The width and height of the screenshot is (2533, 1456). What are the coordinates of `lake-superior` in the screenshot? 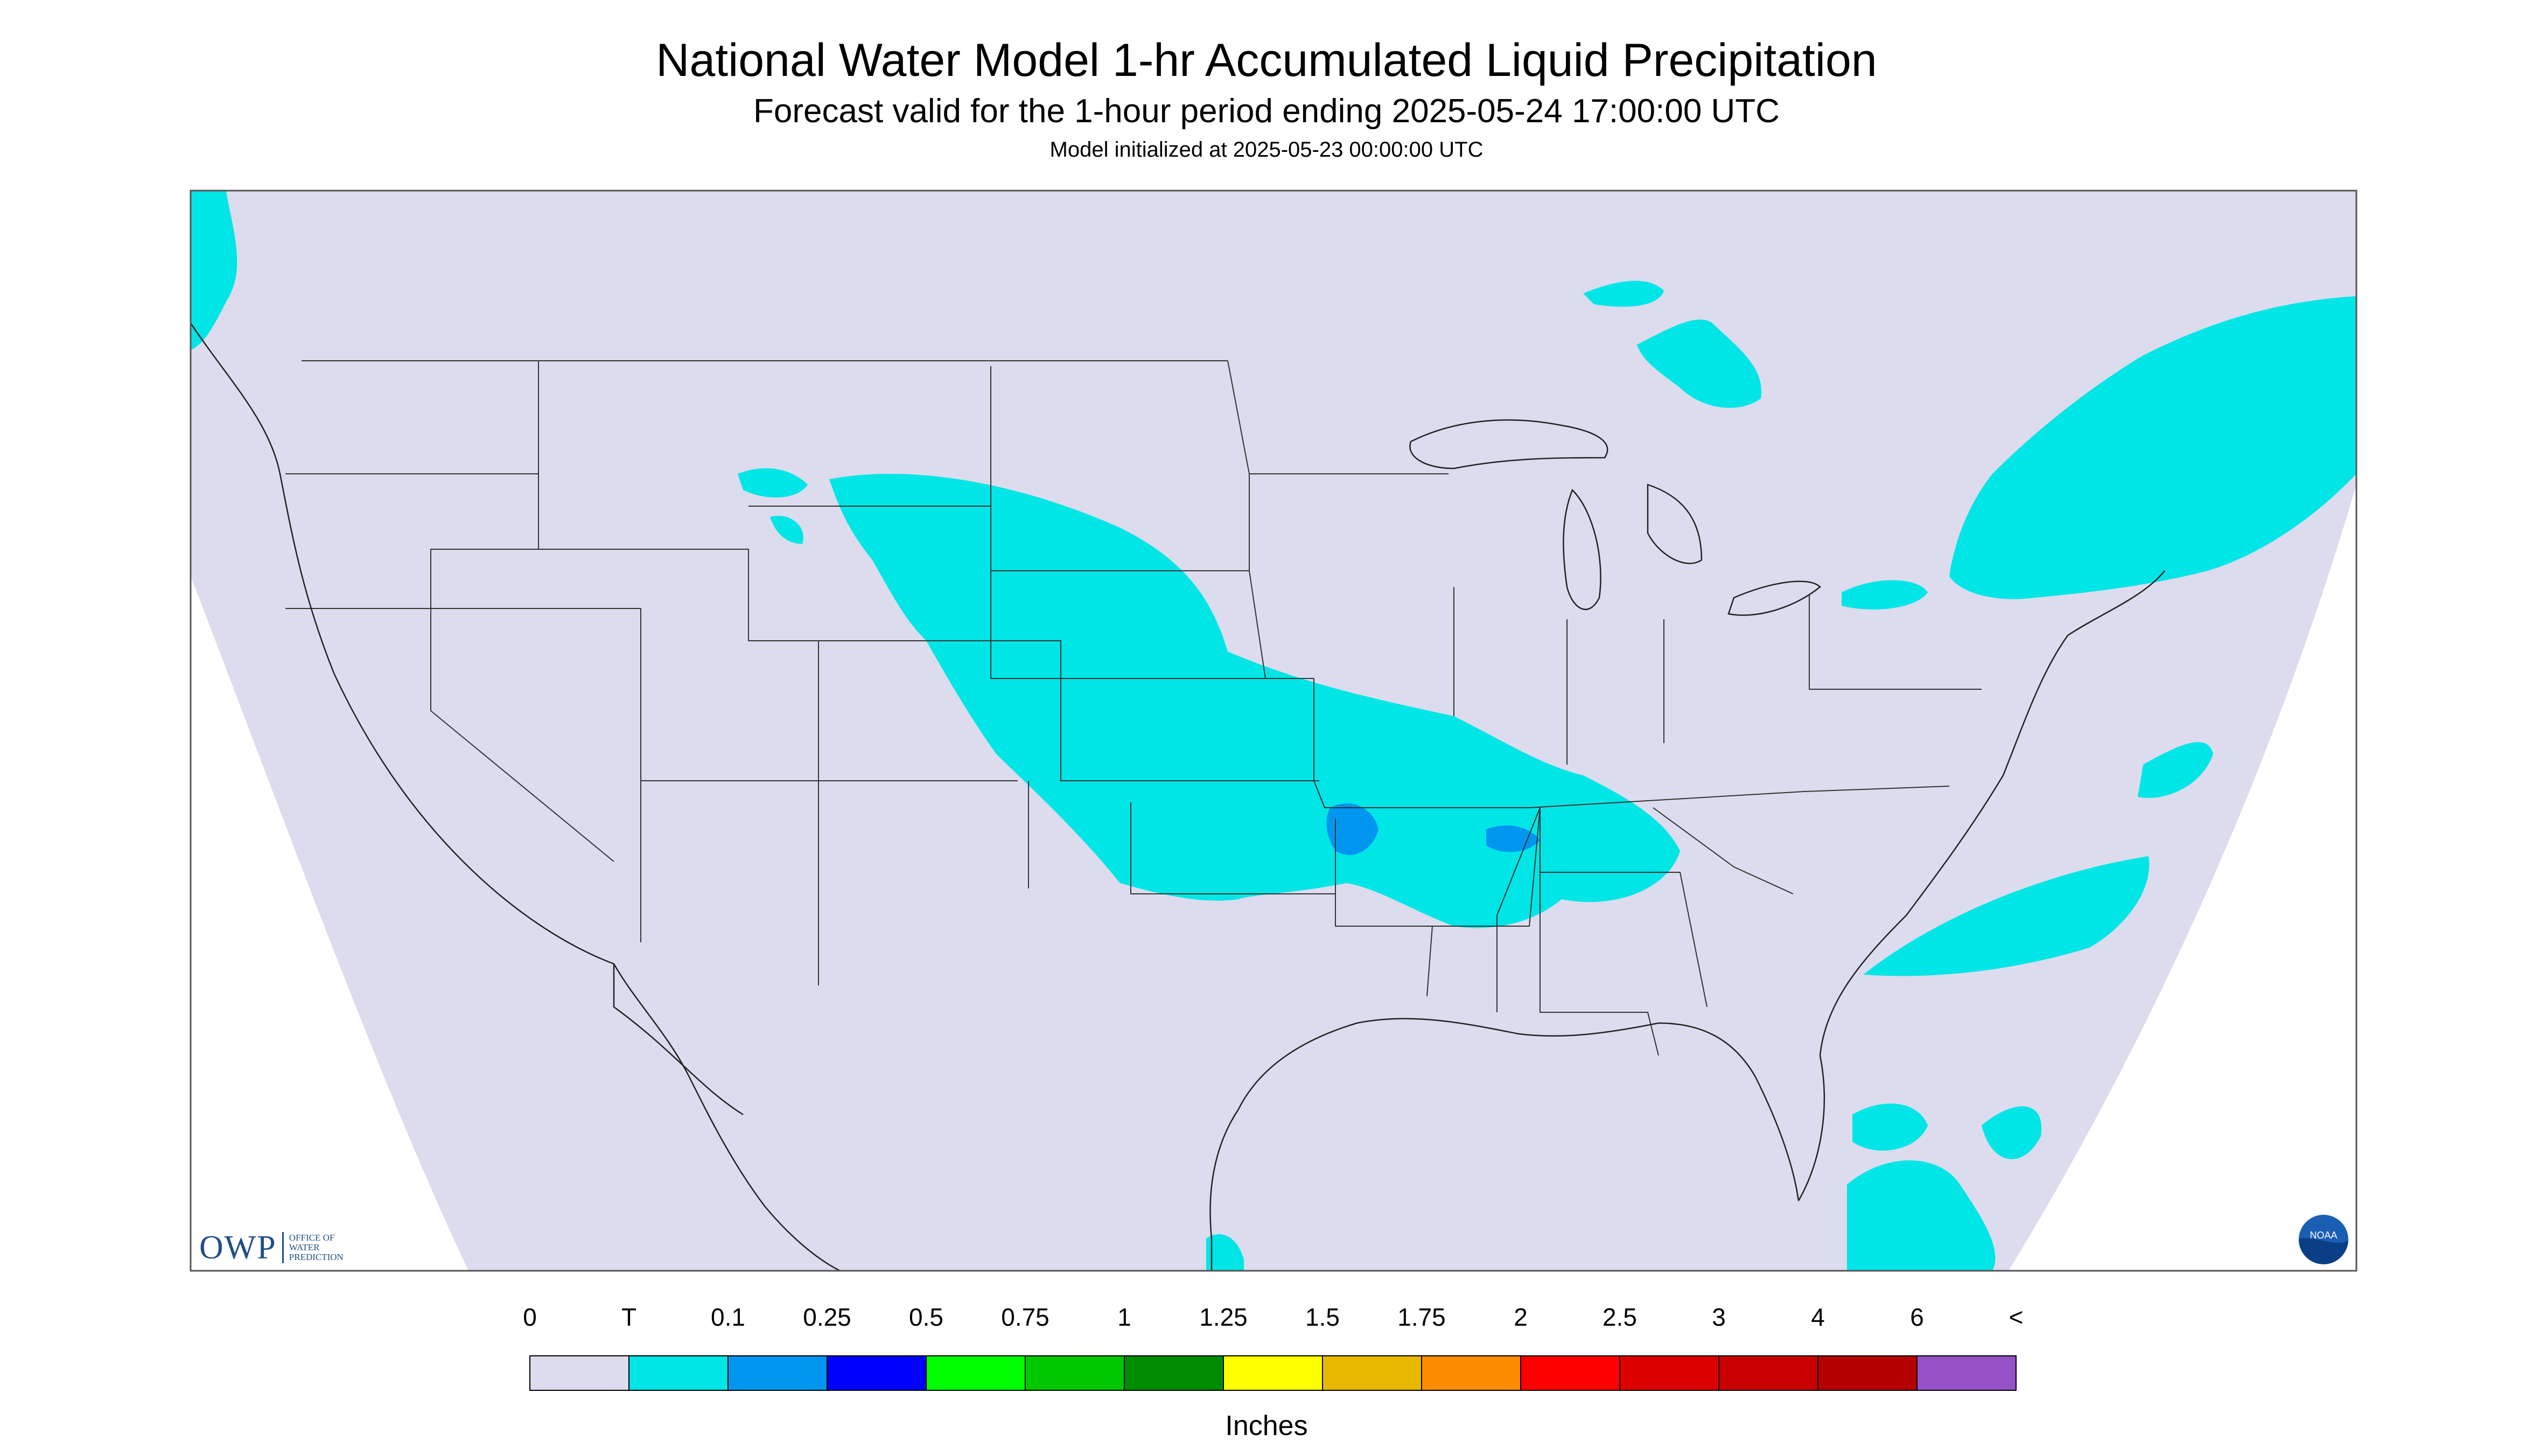 It's located at (1509, 444).